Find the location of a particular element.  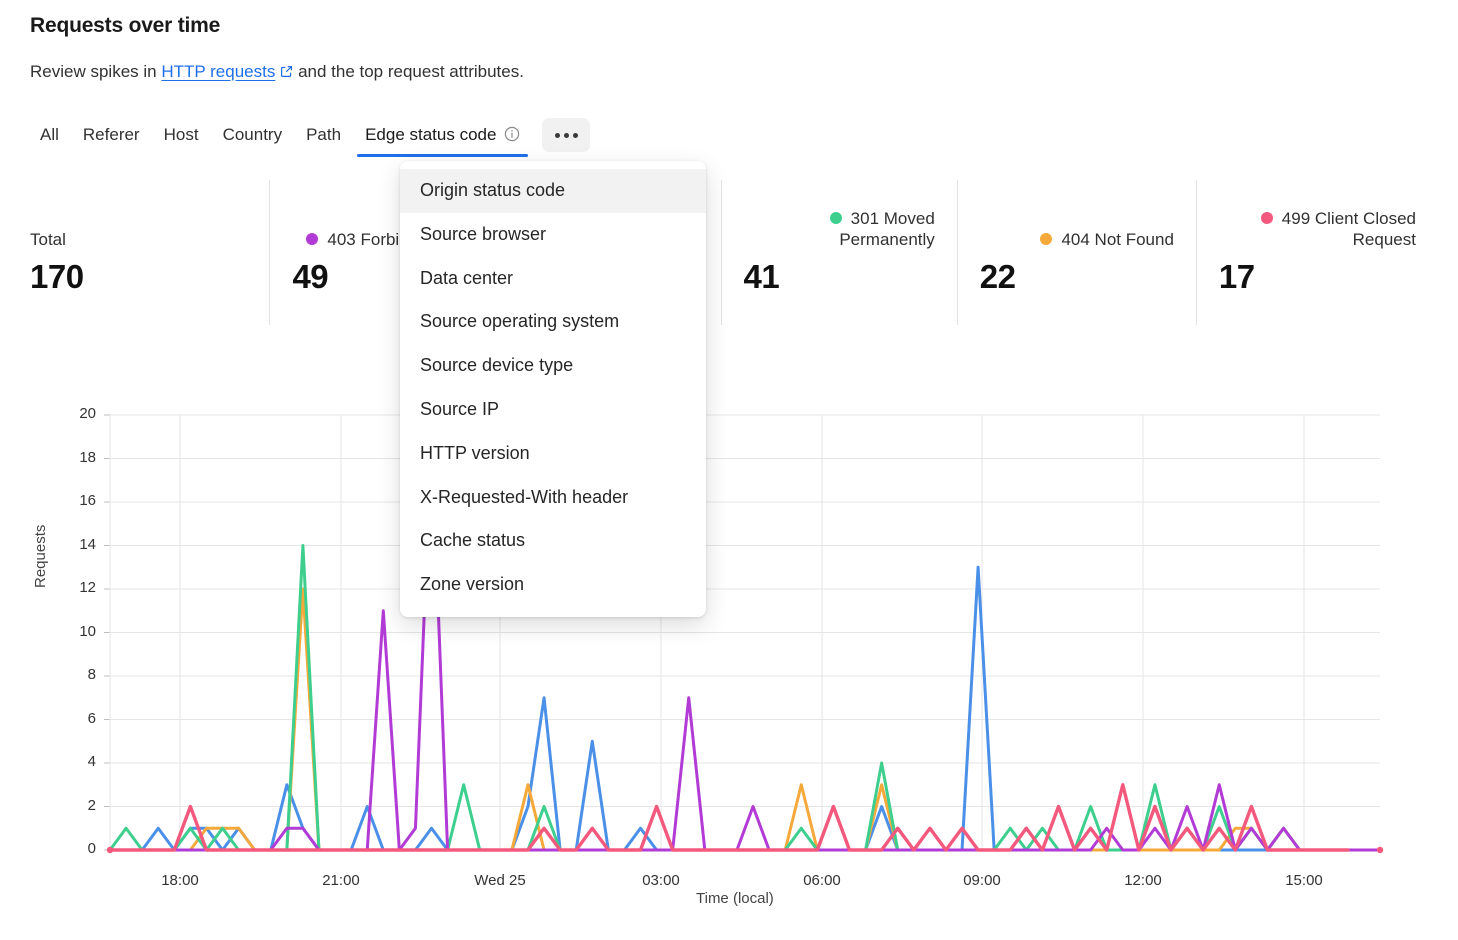

tab-country: Country is located at coordinates (253, 139).